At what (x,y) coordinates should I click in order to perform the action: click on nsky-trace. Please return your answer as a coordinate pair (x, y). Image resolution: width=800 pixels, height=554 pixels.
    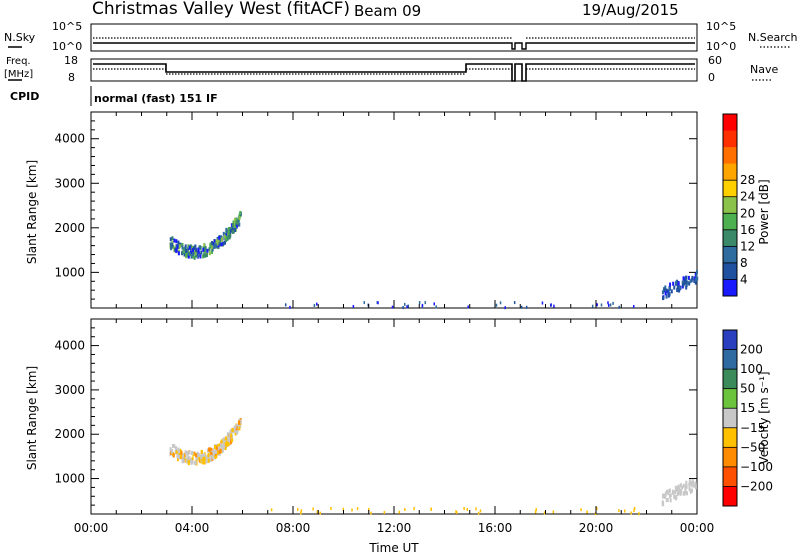
    Looking at the image, I should click on (394, 46).